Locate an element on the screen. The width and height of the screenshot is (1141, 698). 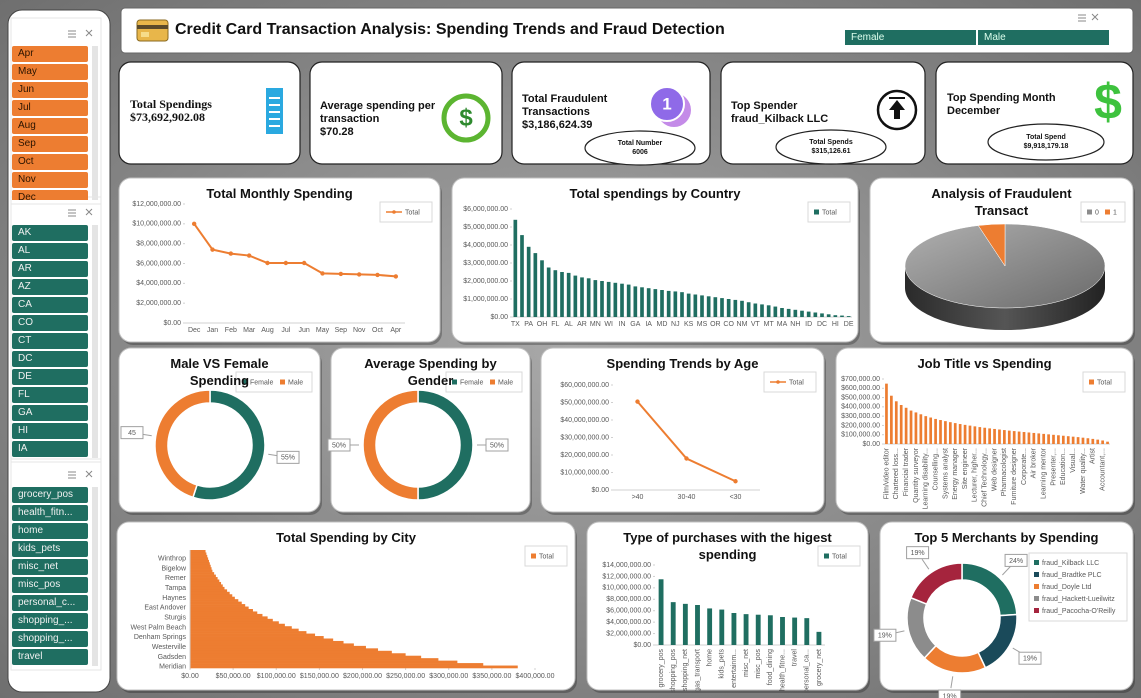
legend-box is located at coordinates (1104, 382).